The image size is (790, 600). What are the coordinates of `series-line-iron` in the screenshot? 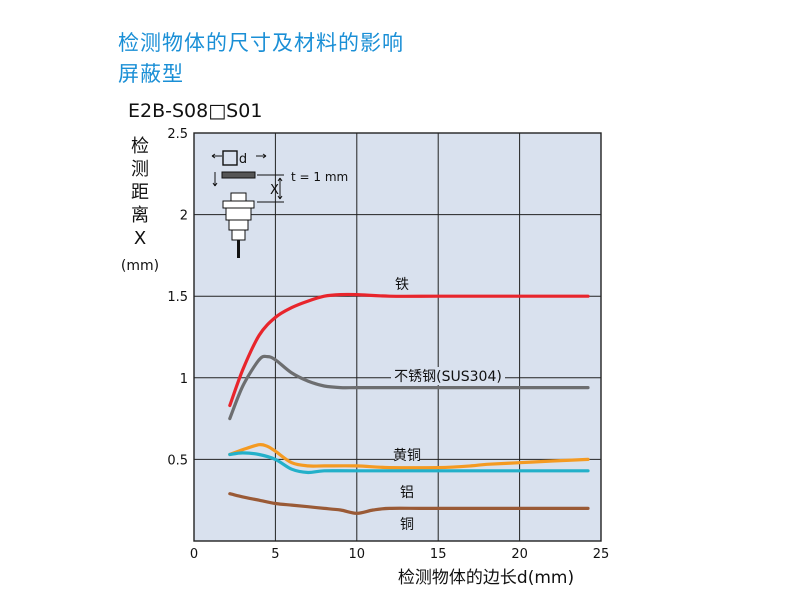 It's located at (409, 350).